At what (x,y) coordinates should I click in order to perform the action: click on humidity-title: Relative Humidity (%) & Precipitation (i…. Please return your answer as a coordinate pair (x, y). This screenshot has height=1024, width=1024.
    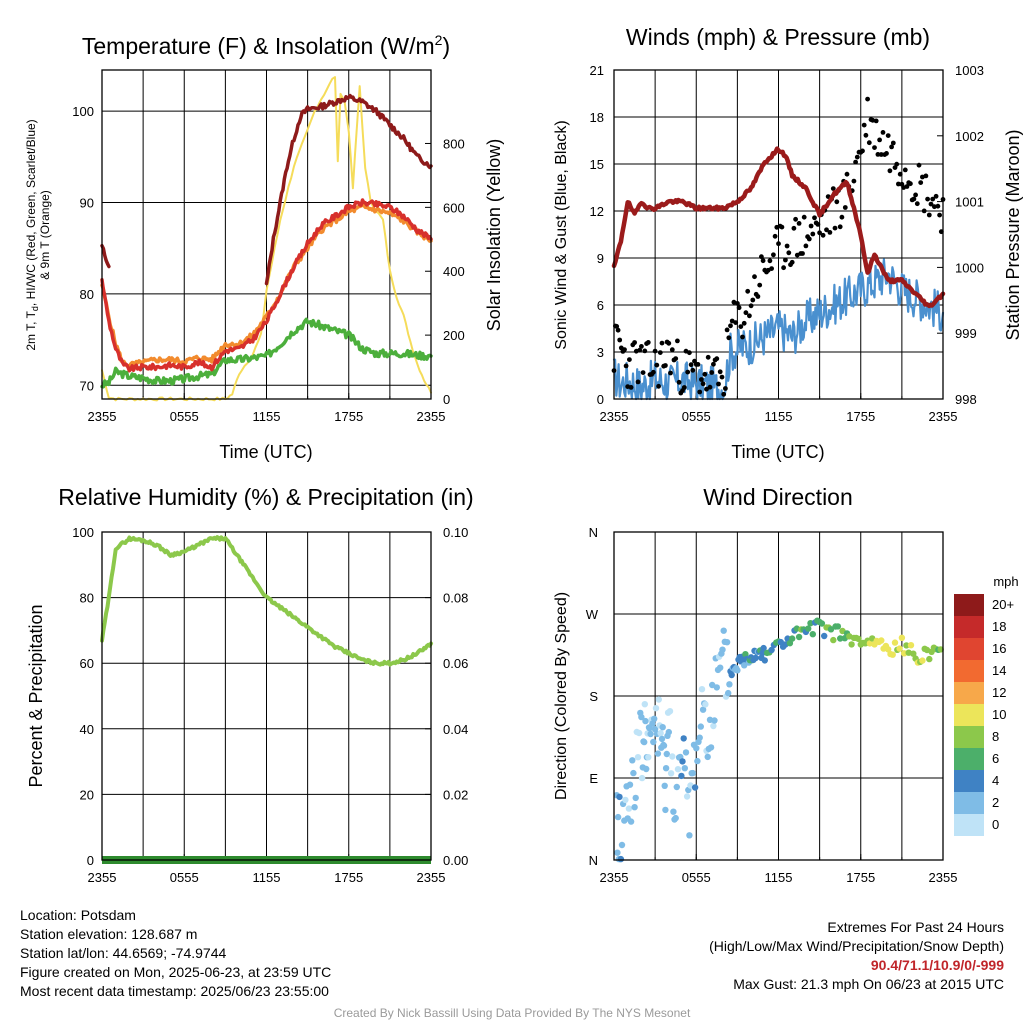
    Looking at the image, I should click on (265, 497).